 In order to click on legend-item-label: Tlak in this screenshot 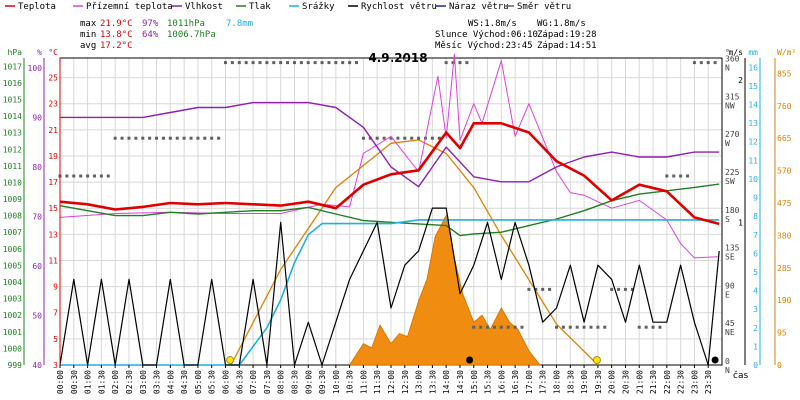, I will do `click(260, 7)`.